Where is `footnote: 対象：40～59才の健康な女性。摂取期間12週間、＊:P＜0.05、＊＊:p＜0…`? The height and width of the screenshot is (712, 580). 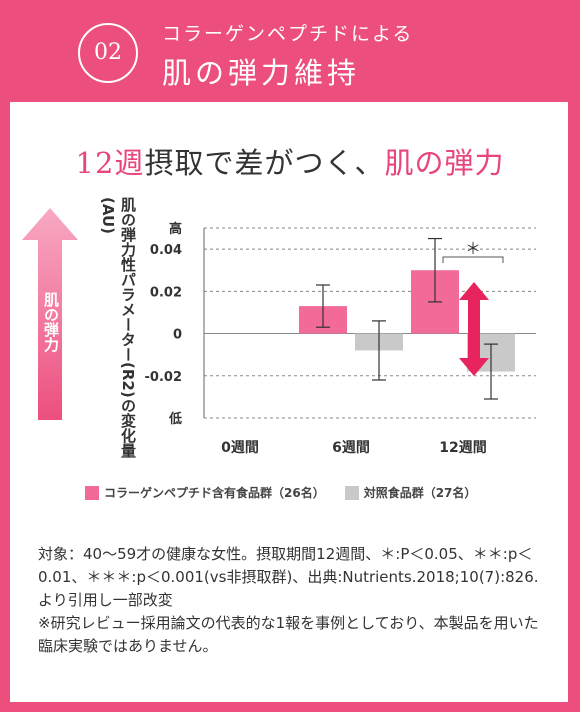
footnote: 対象：40～59才の健康な女性。摂取期間12週間、＊:P＜0.05、＊＊:p＜0… is located at coordinates (293, 600).